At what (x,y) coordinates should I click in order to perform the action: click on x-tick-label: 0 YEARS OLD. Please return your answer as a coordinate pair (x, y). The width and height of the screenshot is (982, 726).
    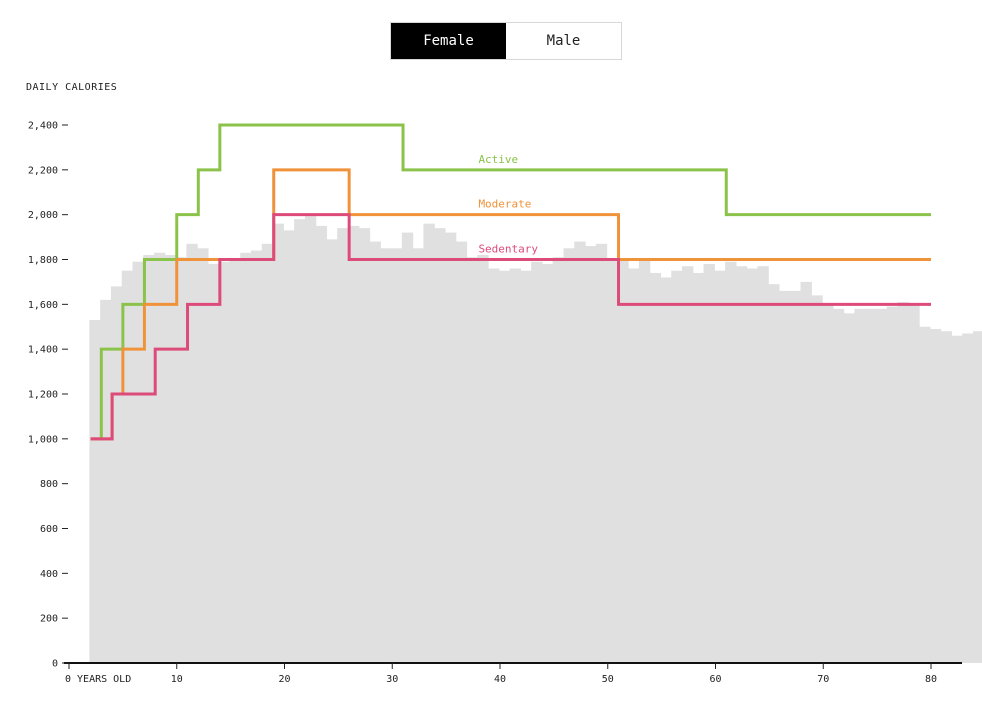
    Looking at the image, I should click on (98, 679).